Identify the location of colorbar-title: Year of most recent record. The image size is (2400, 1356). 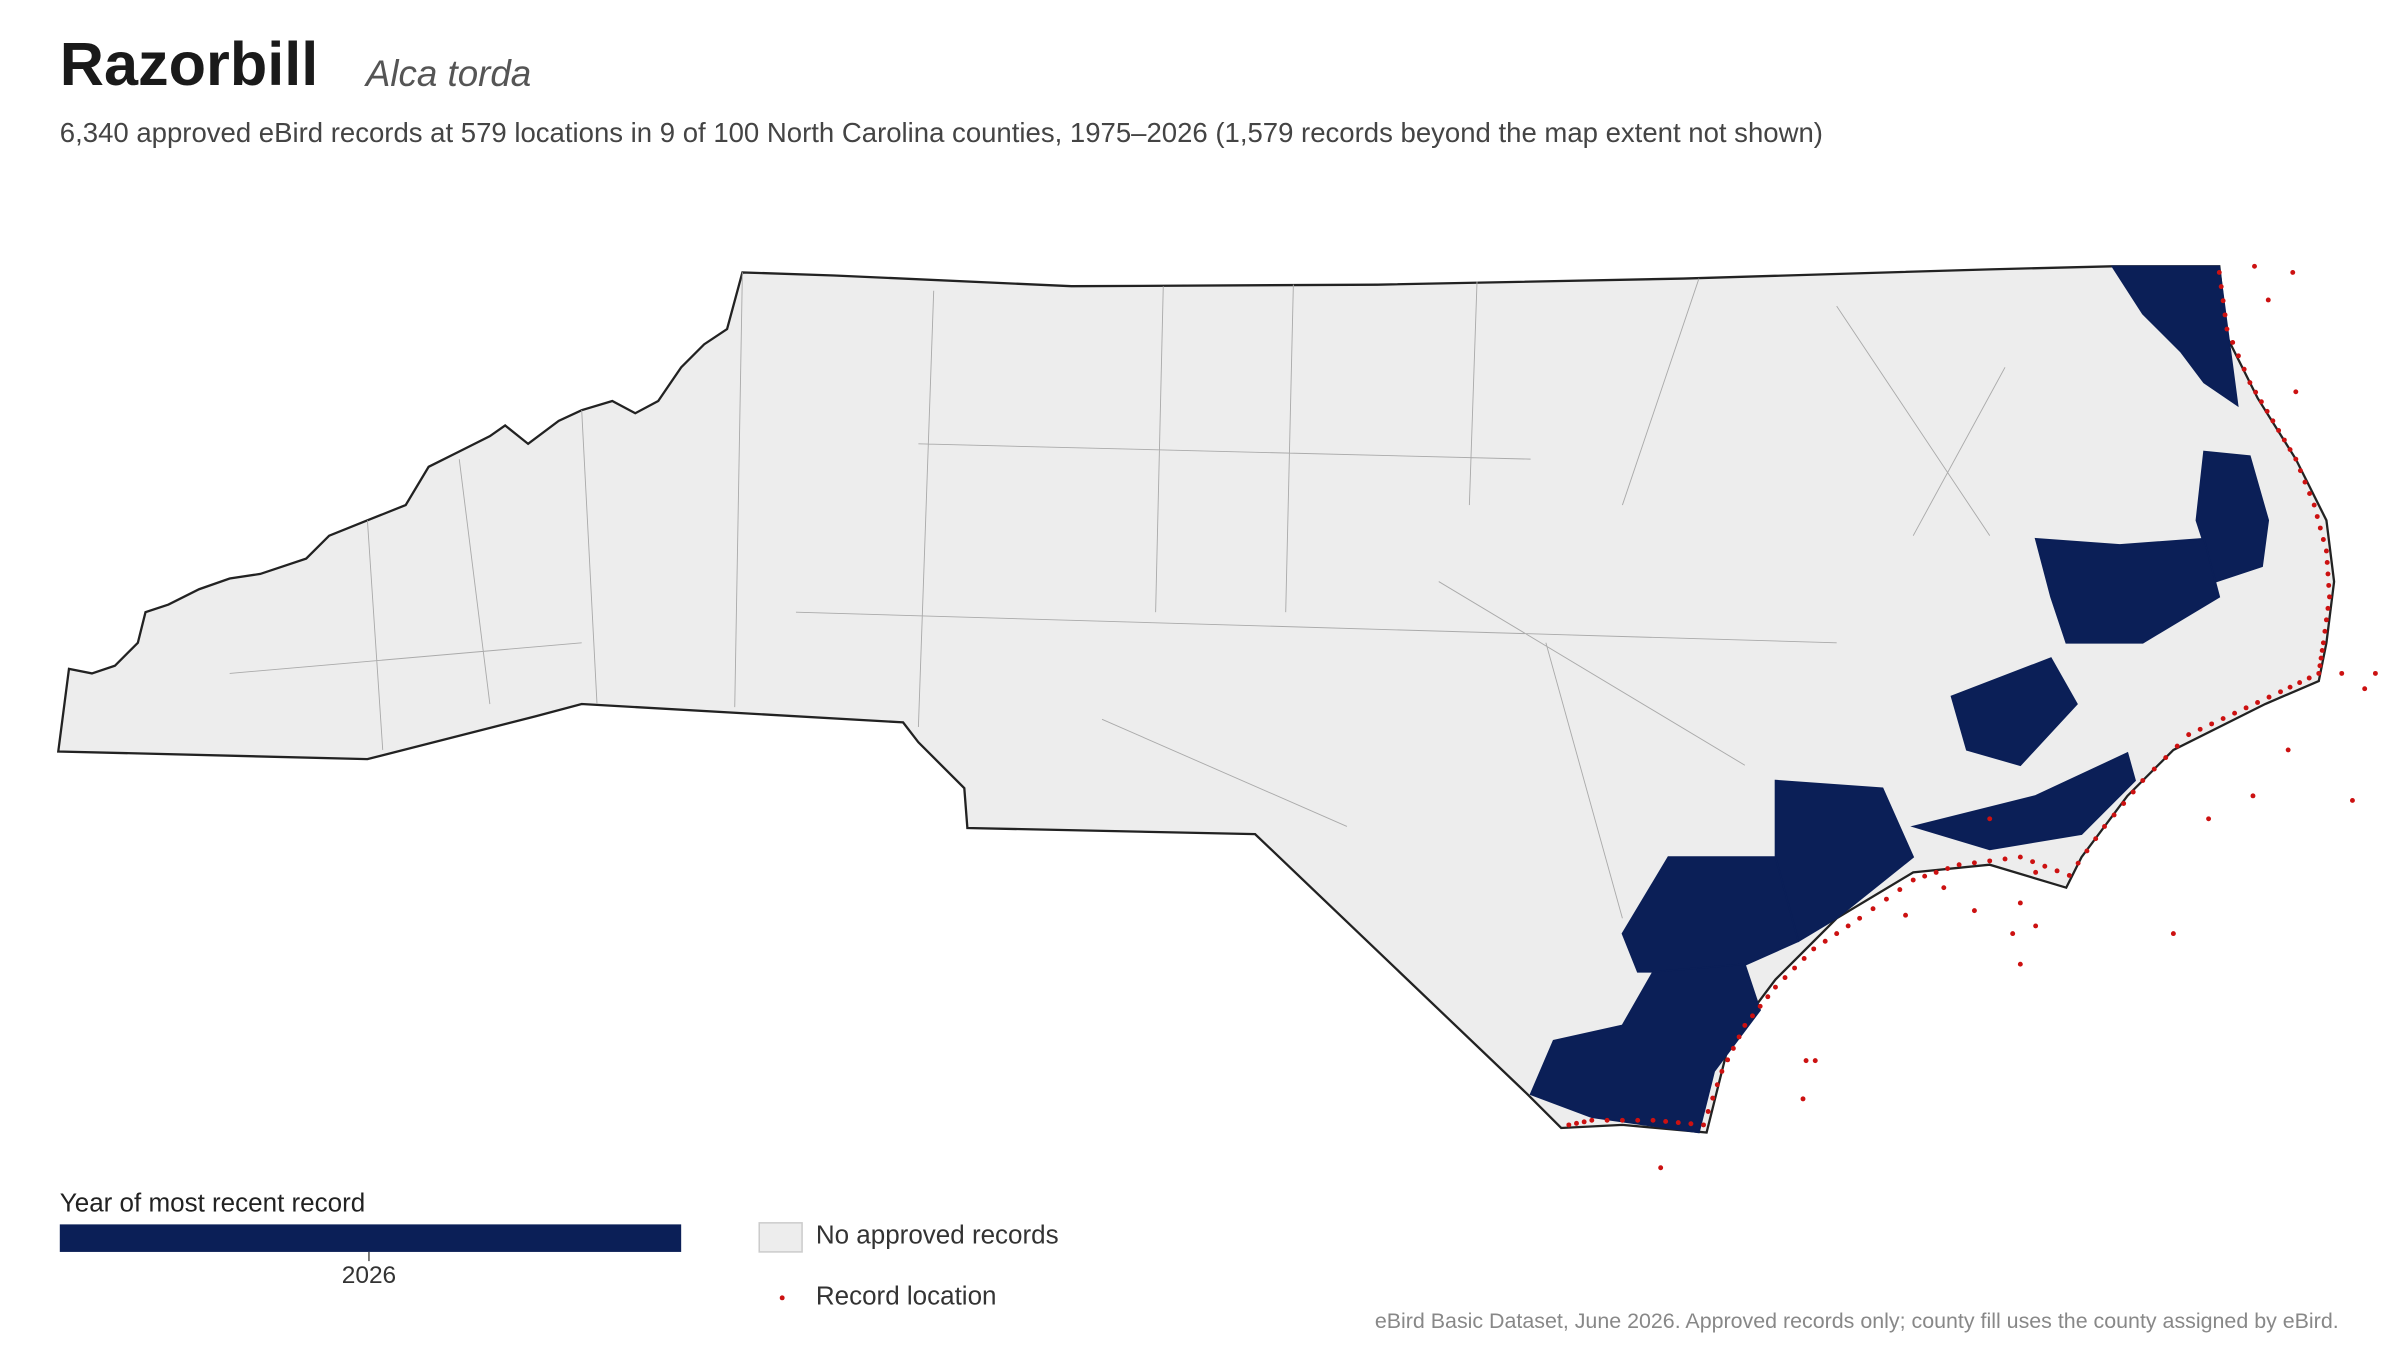
(212, 1202).